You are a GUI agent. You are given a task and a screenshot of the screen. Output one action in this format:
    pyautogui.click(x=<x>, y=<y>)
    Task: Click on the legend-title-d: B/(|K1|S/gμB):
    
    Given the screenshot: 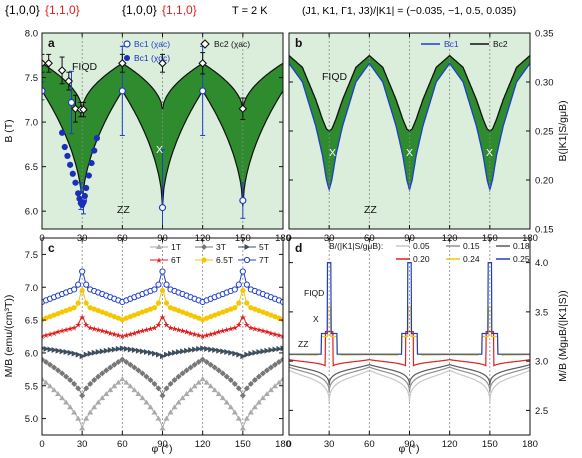 What is the action you would take?
    pyautogui.click(x=356, y=246)
    